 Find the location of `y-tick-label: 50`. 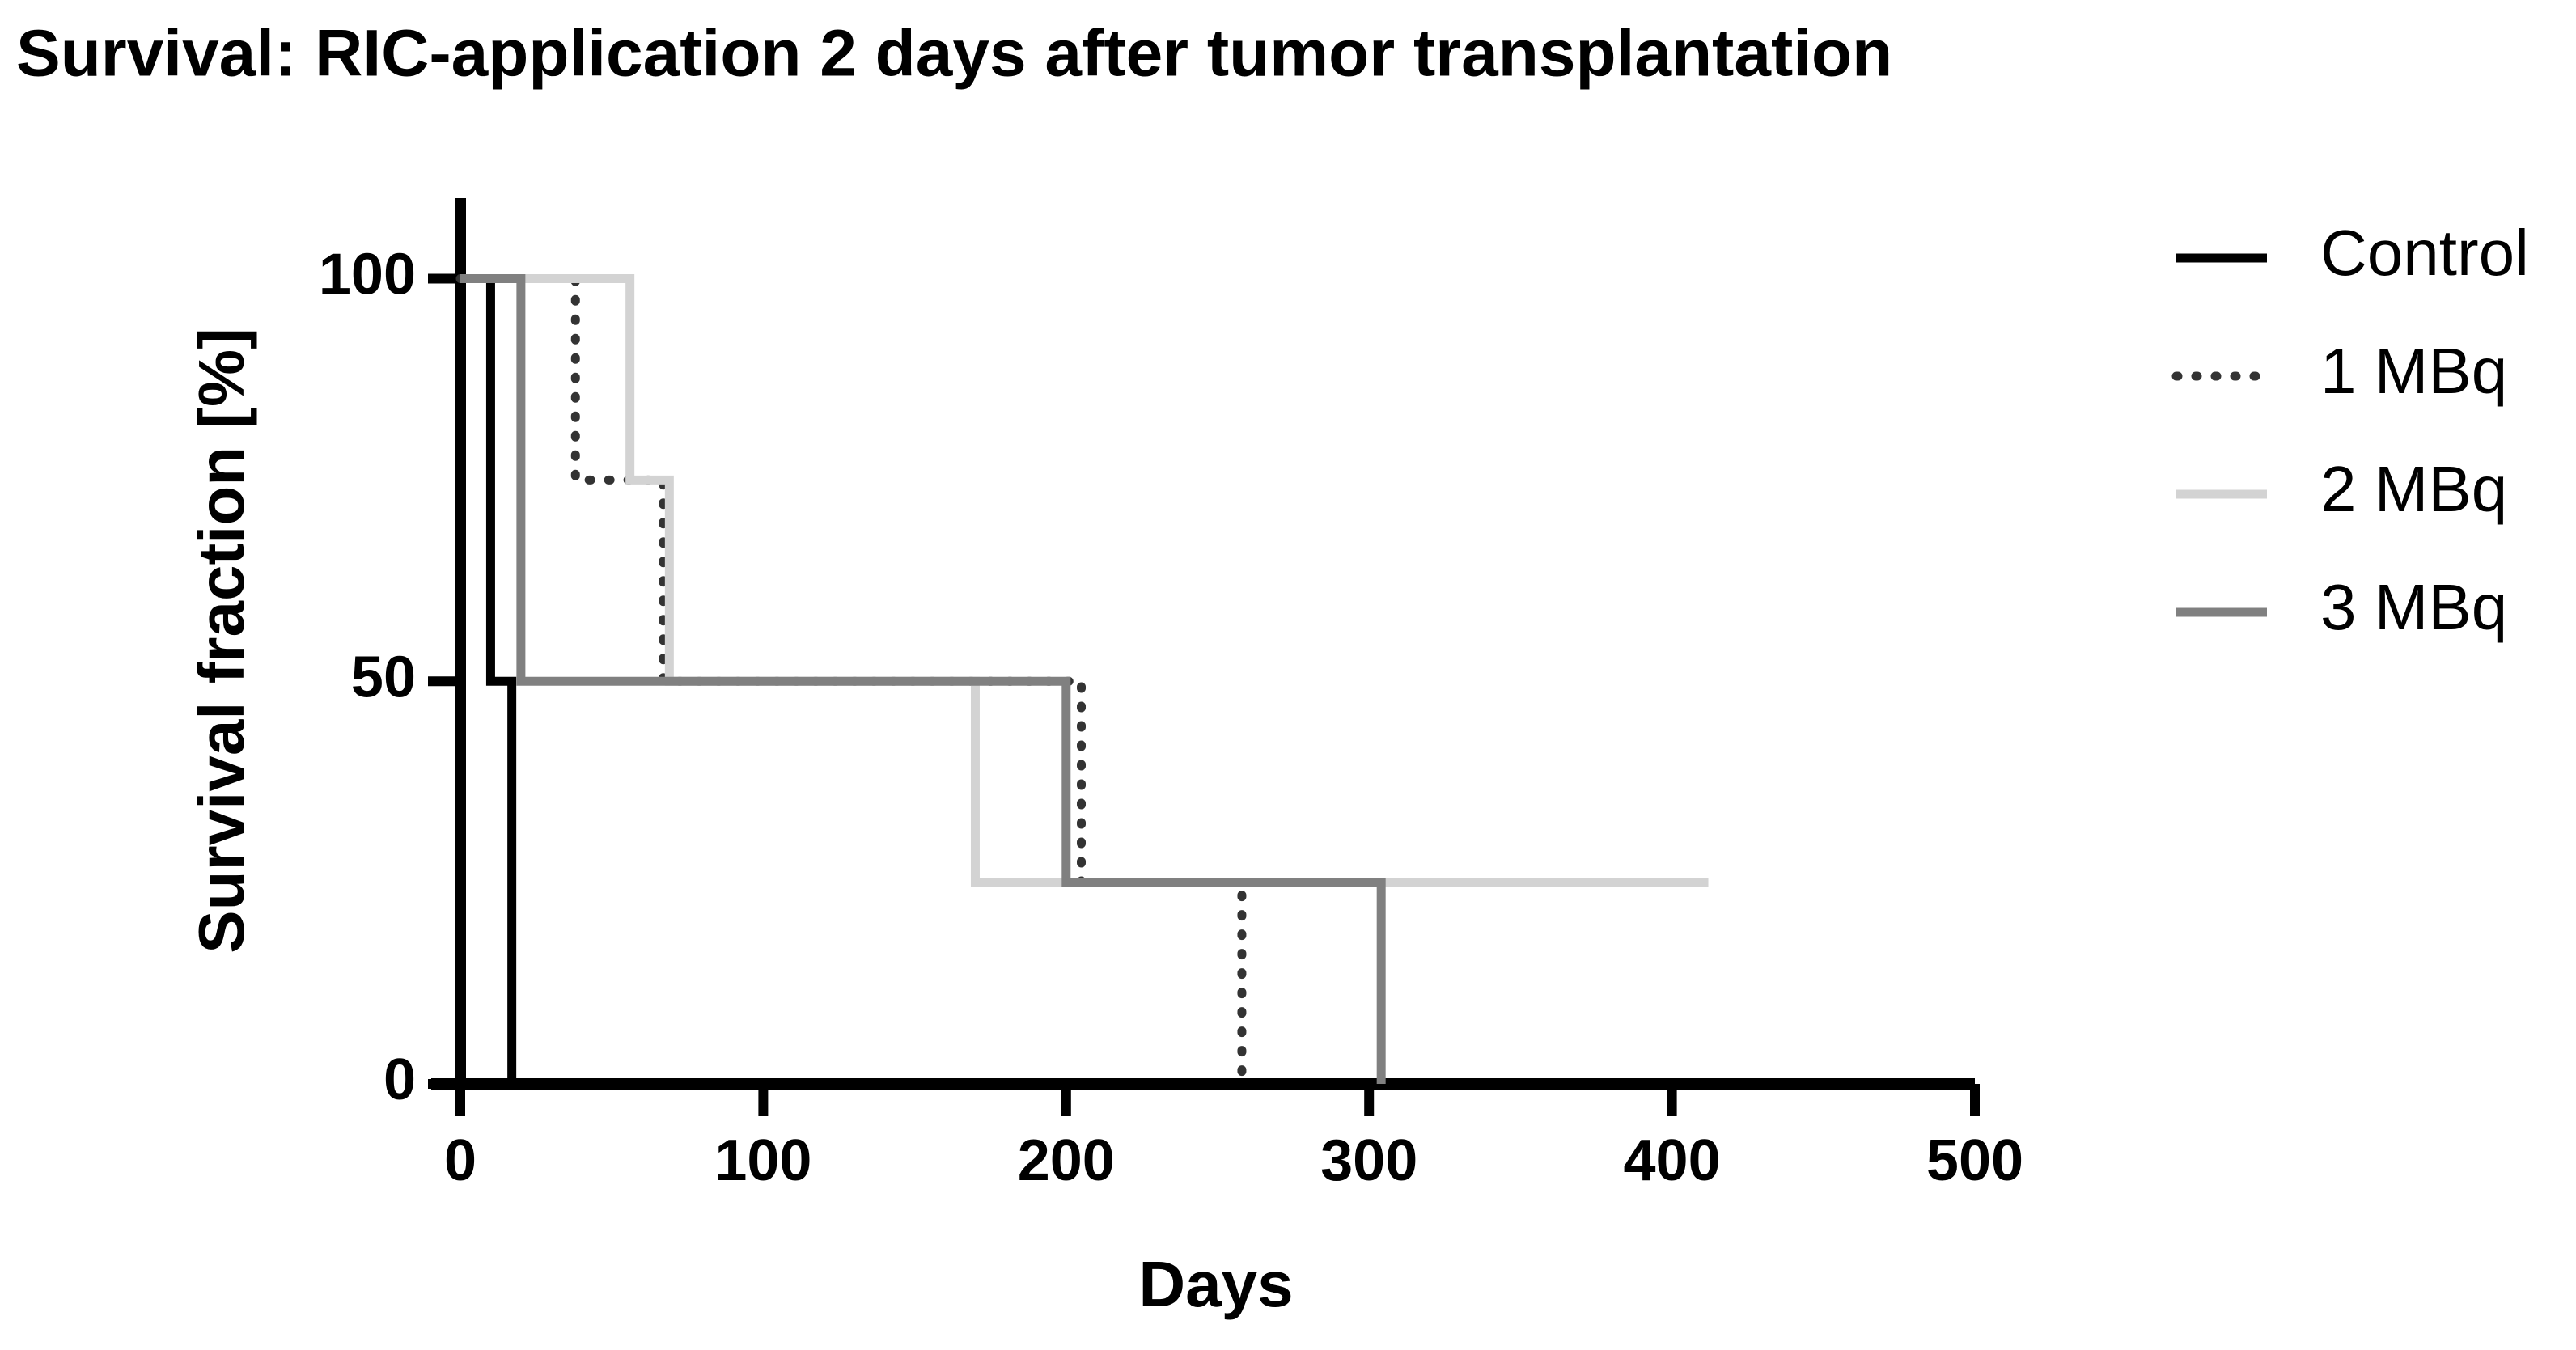

y-tick-label: 50 is located at coordinates (383, 677).